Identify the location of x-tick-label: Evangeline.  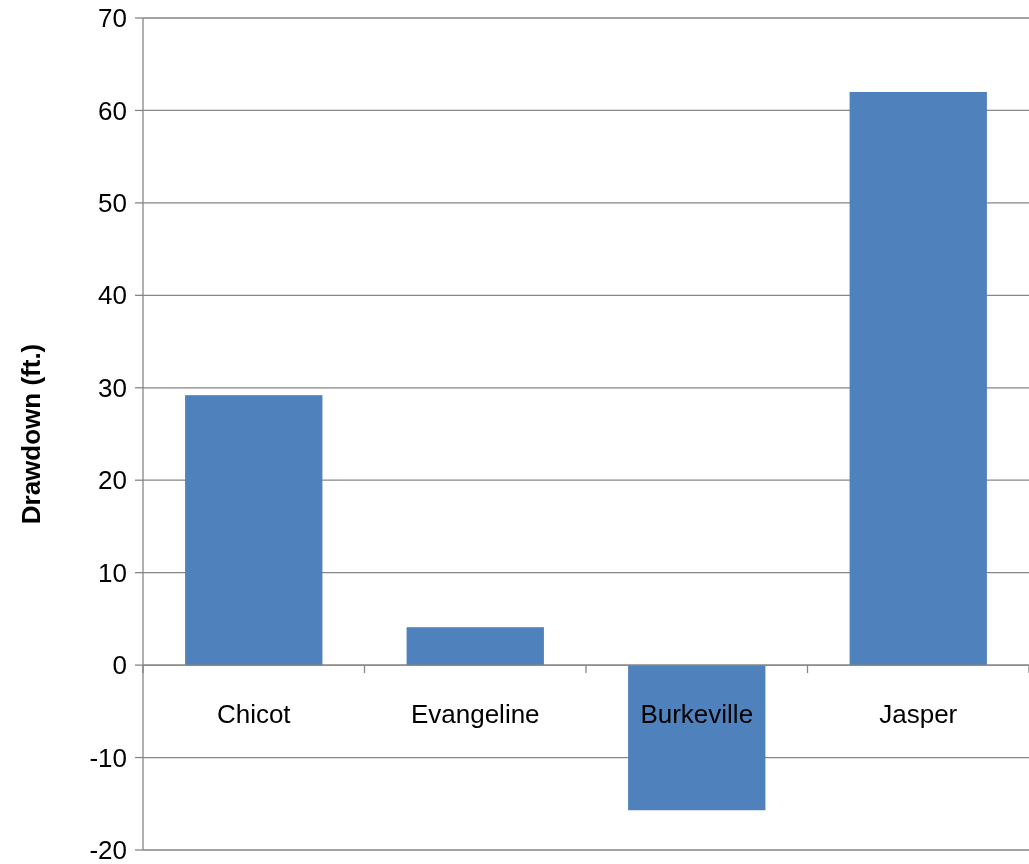
(475, 714).